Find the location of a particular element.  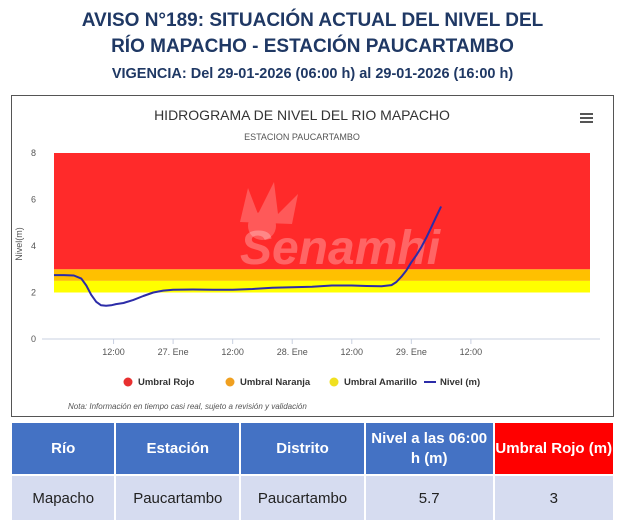

series-layer is located at coordinates (248, 256).